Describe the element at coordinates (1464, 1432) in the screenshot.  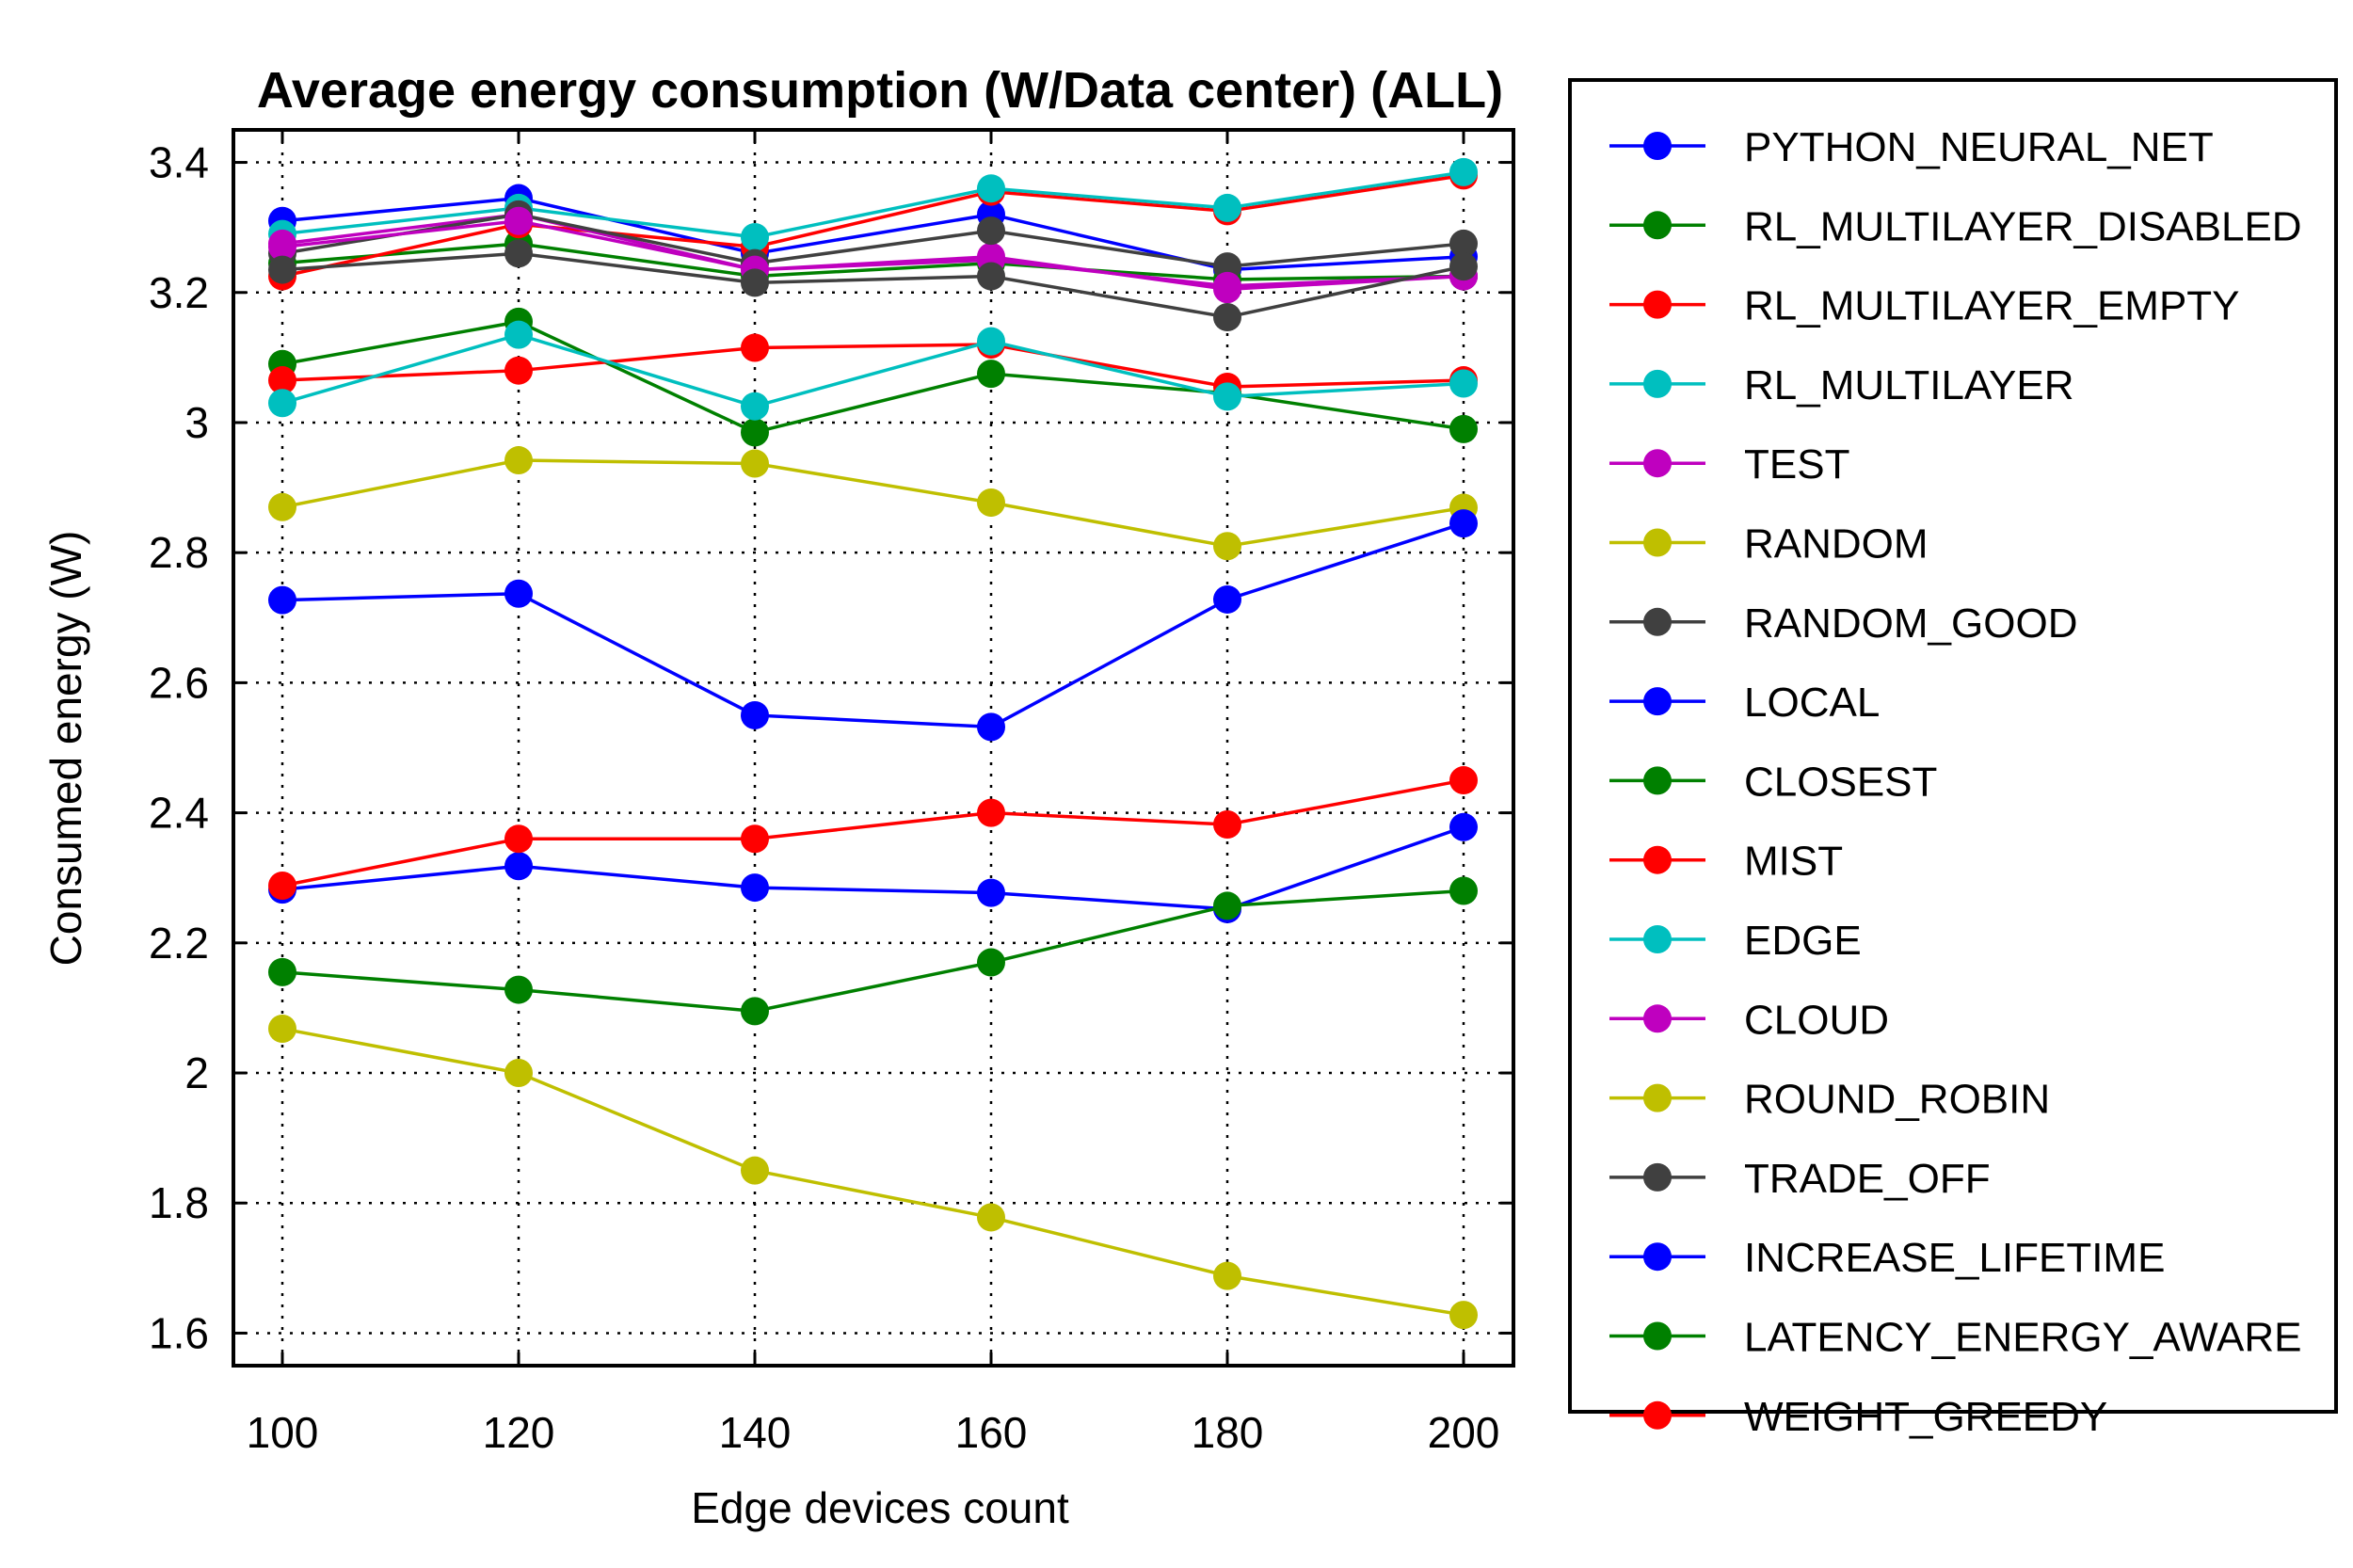
I see `x-tick-label: 200` at that location.